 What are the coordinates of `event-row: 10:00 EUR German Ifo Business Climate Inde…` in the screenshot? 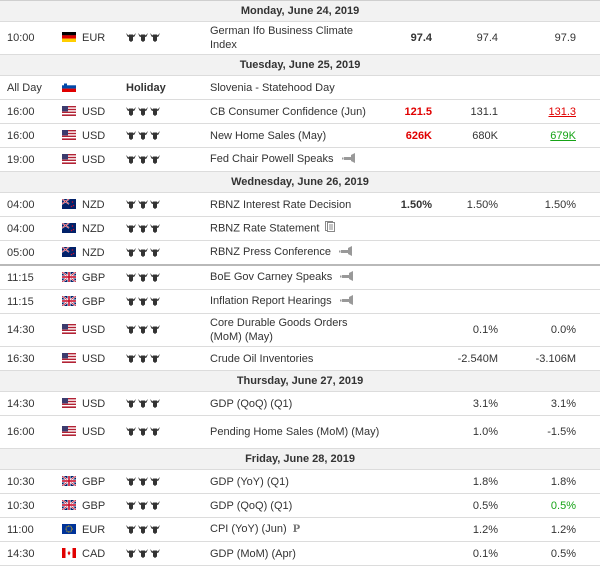 It's located at (300, 38).